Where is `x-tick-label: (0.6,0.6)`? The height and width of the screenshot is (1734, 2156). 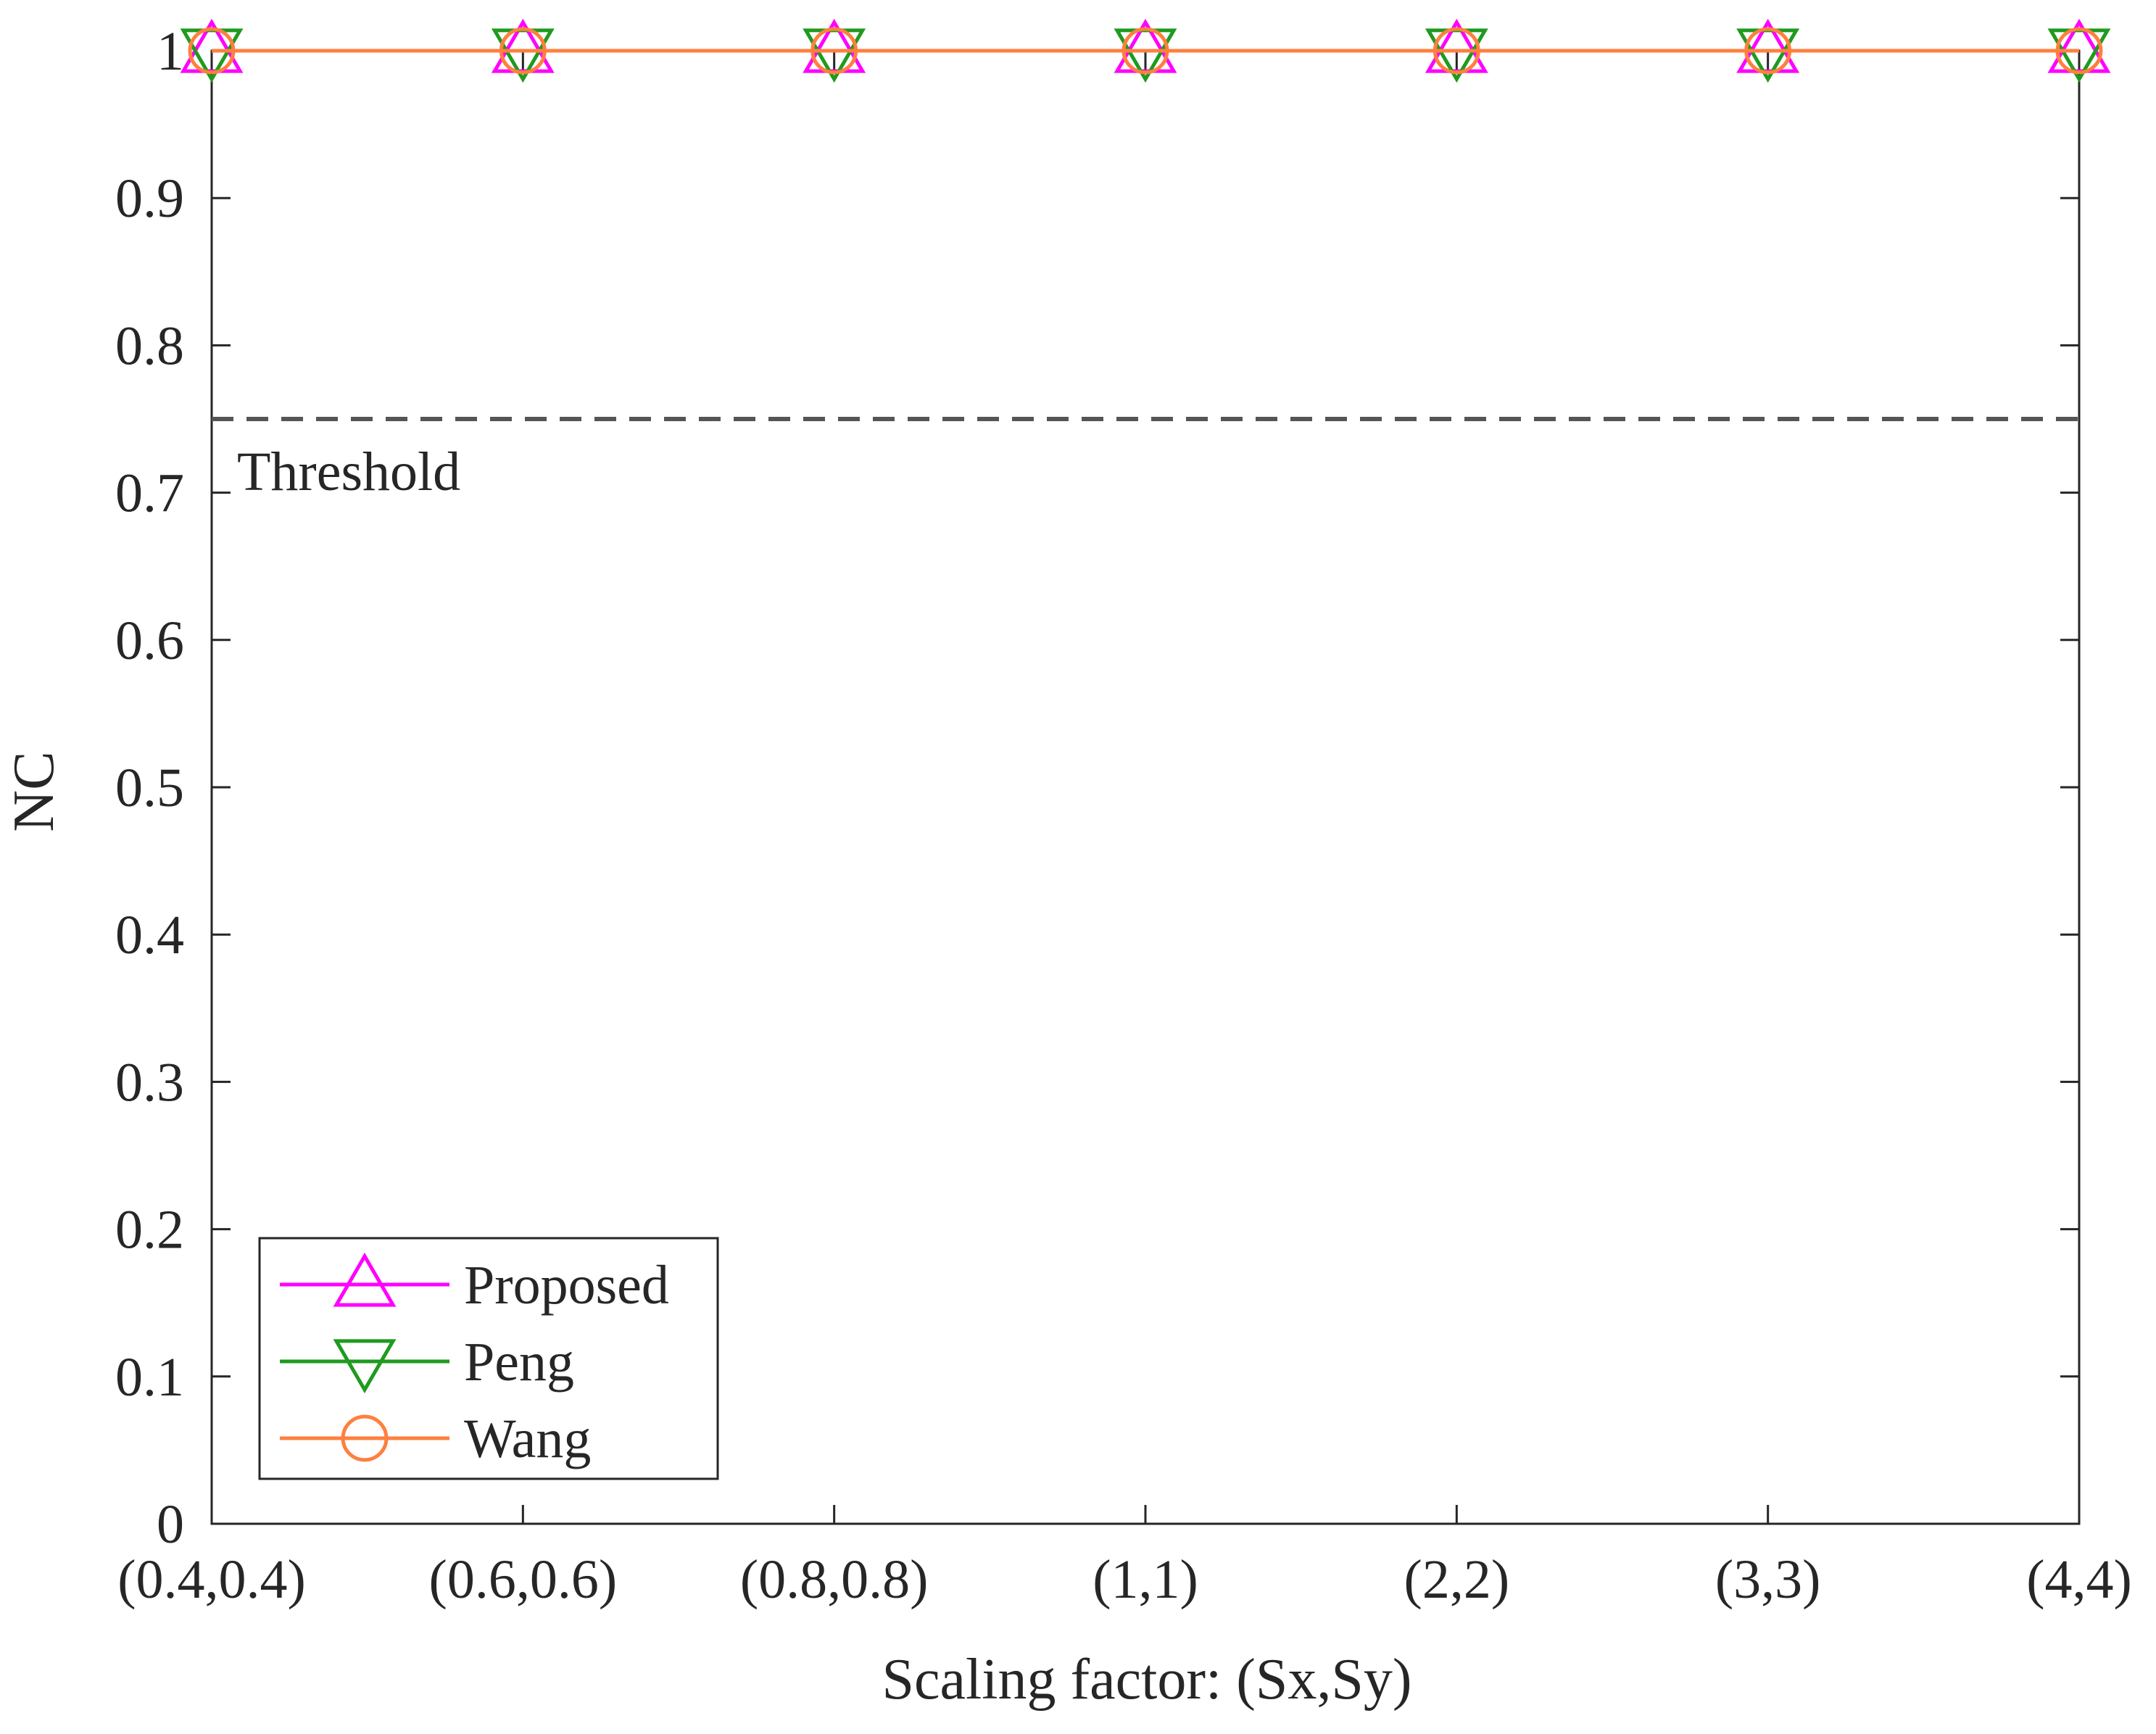 x-tick-label: (0.6,0.6) is located at coordinates (523, 1579).